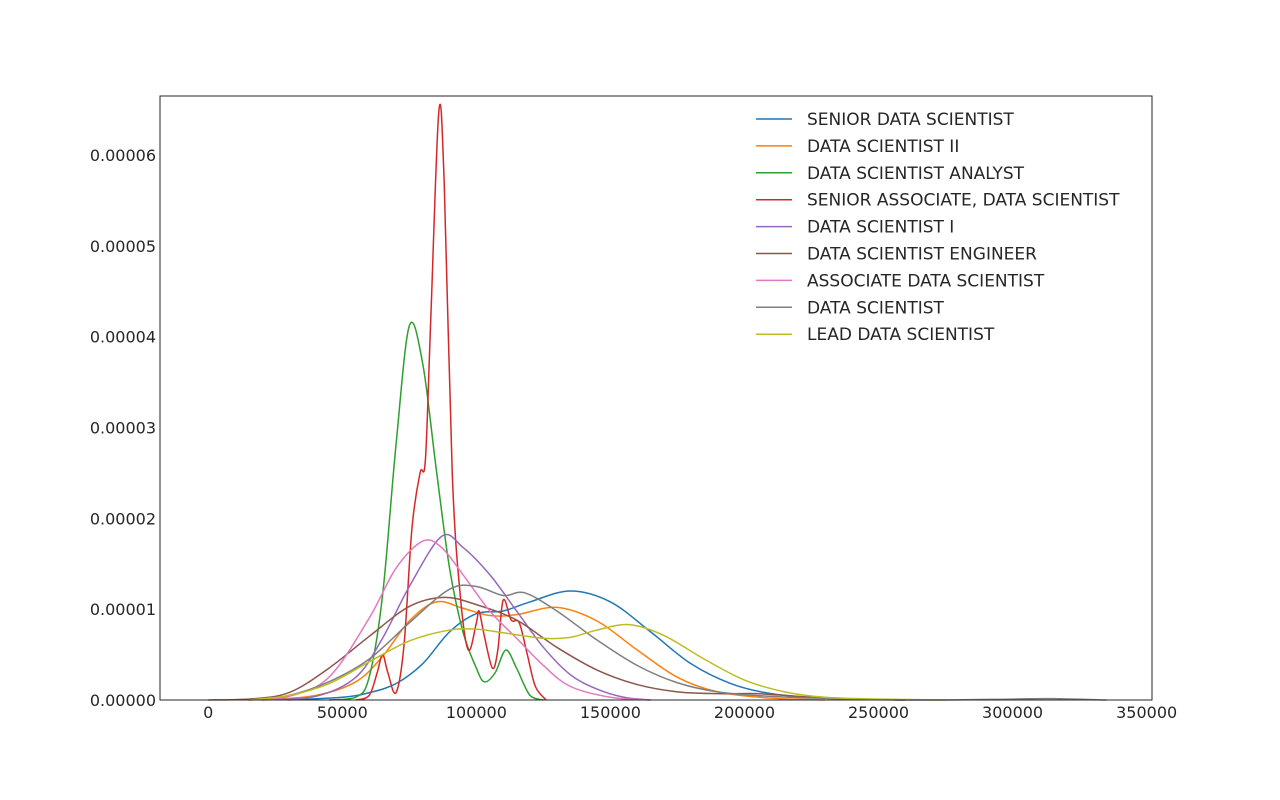 Image resolution: width=1280 pixels, height=800 pixels. What do you see at coordinates (876, 308) in the screenshot?
I see `legend-label: DATA SCIENTIST` at bounding box center [876, 308].